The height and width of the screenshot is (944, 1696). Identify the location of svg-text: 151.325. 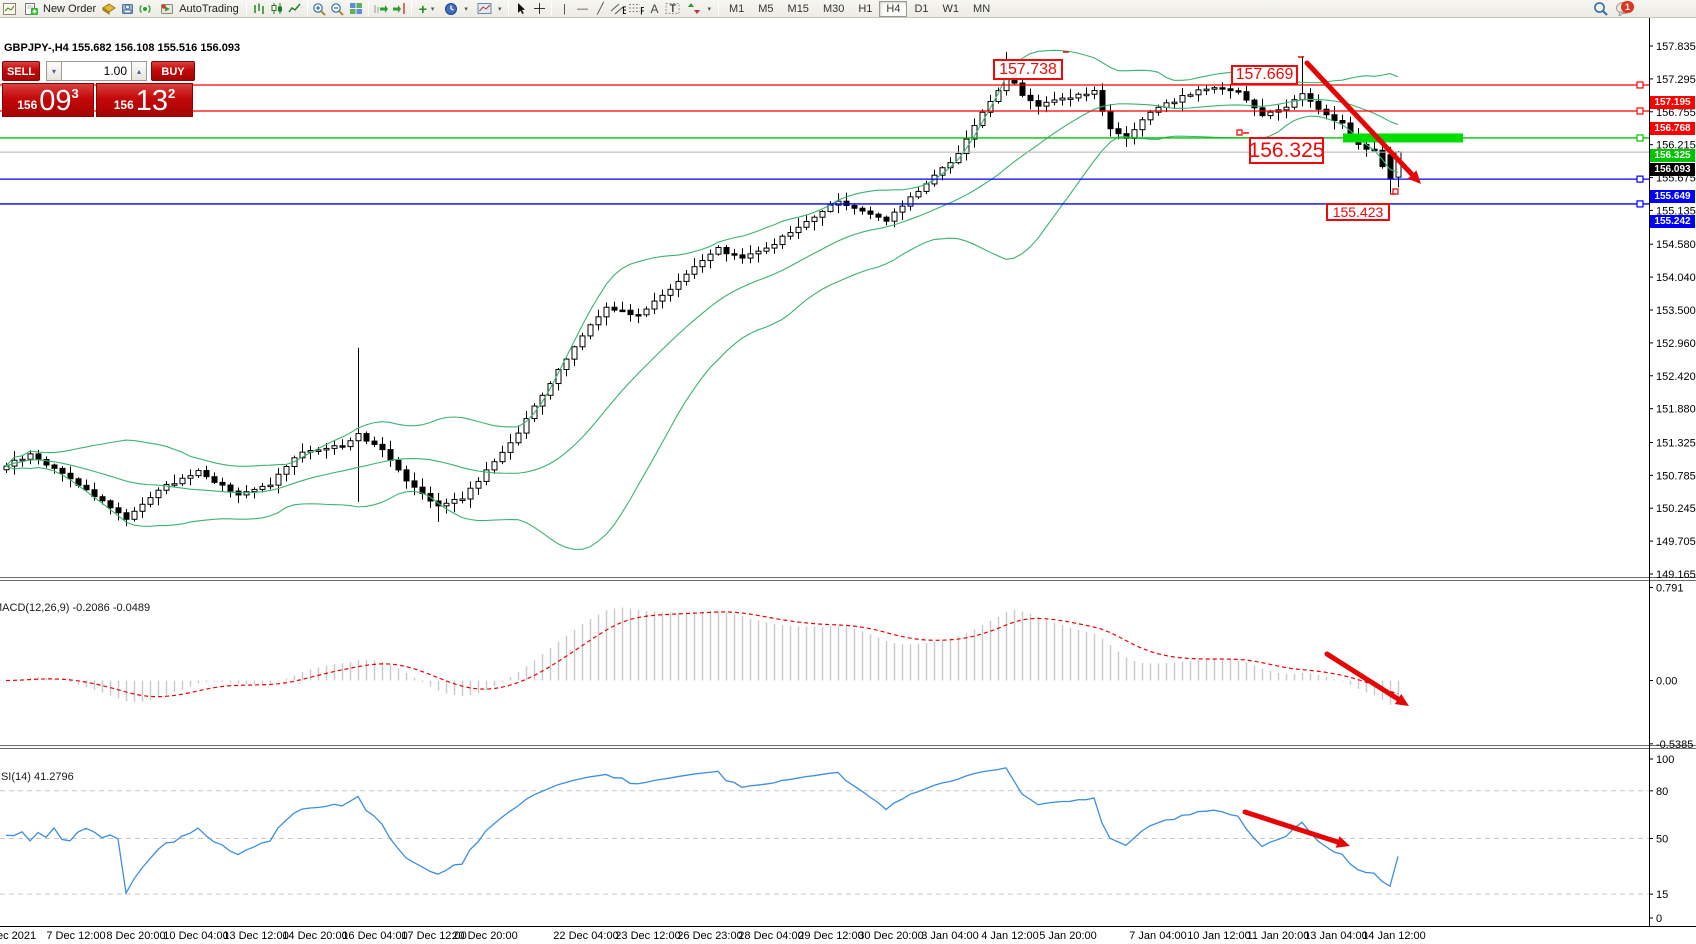
(1676, 443).